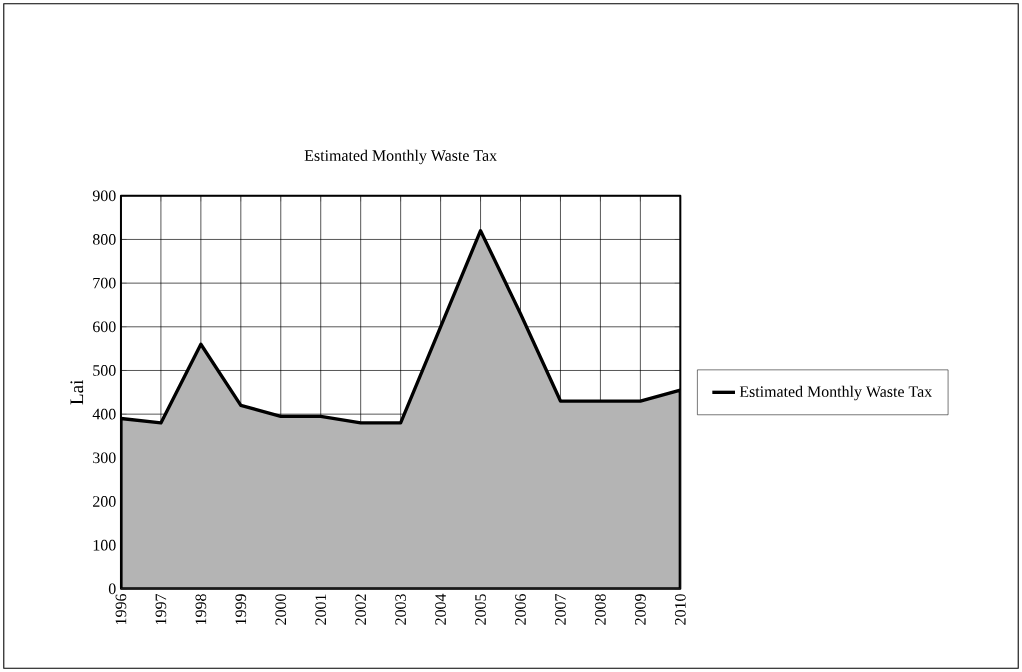  What do you see at coordinates (104, 283) in the screenshot?
I see `y-tick-label: 700` at bounding box center [104, 283].